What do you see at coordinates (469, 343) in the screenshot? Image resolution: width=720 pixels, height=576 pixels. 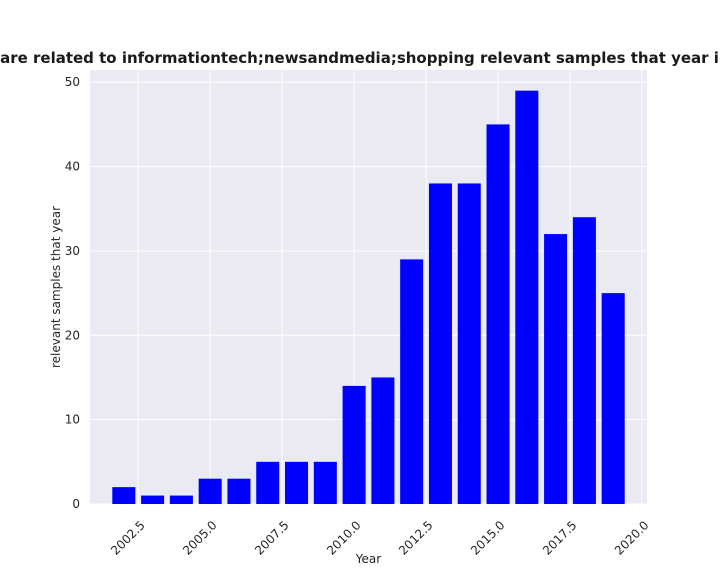 I see `bar-2014` at bounding box center [469, 343].